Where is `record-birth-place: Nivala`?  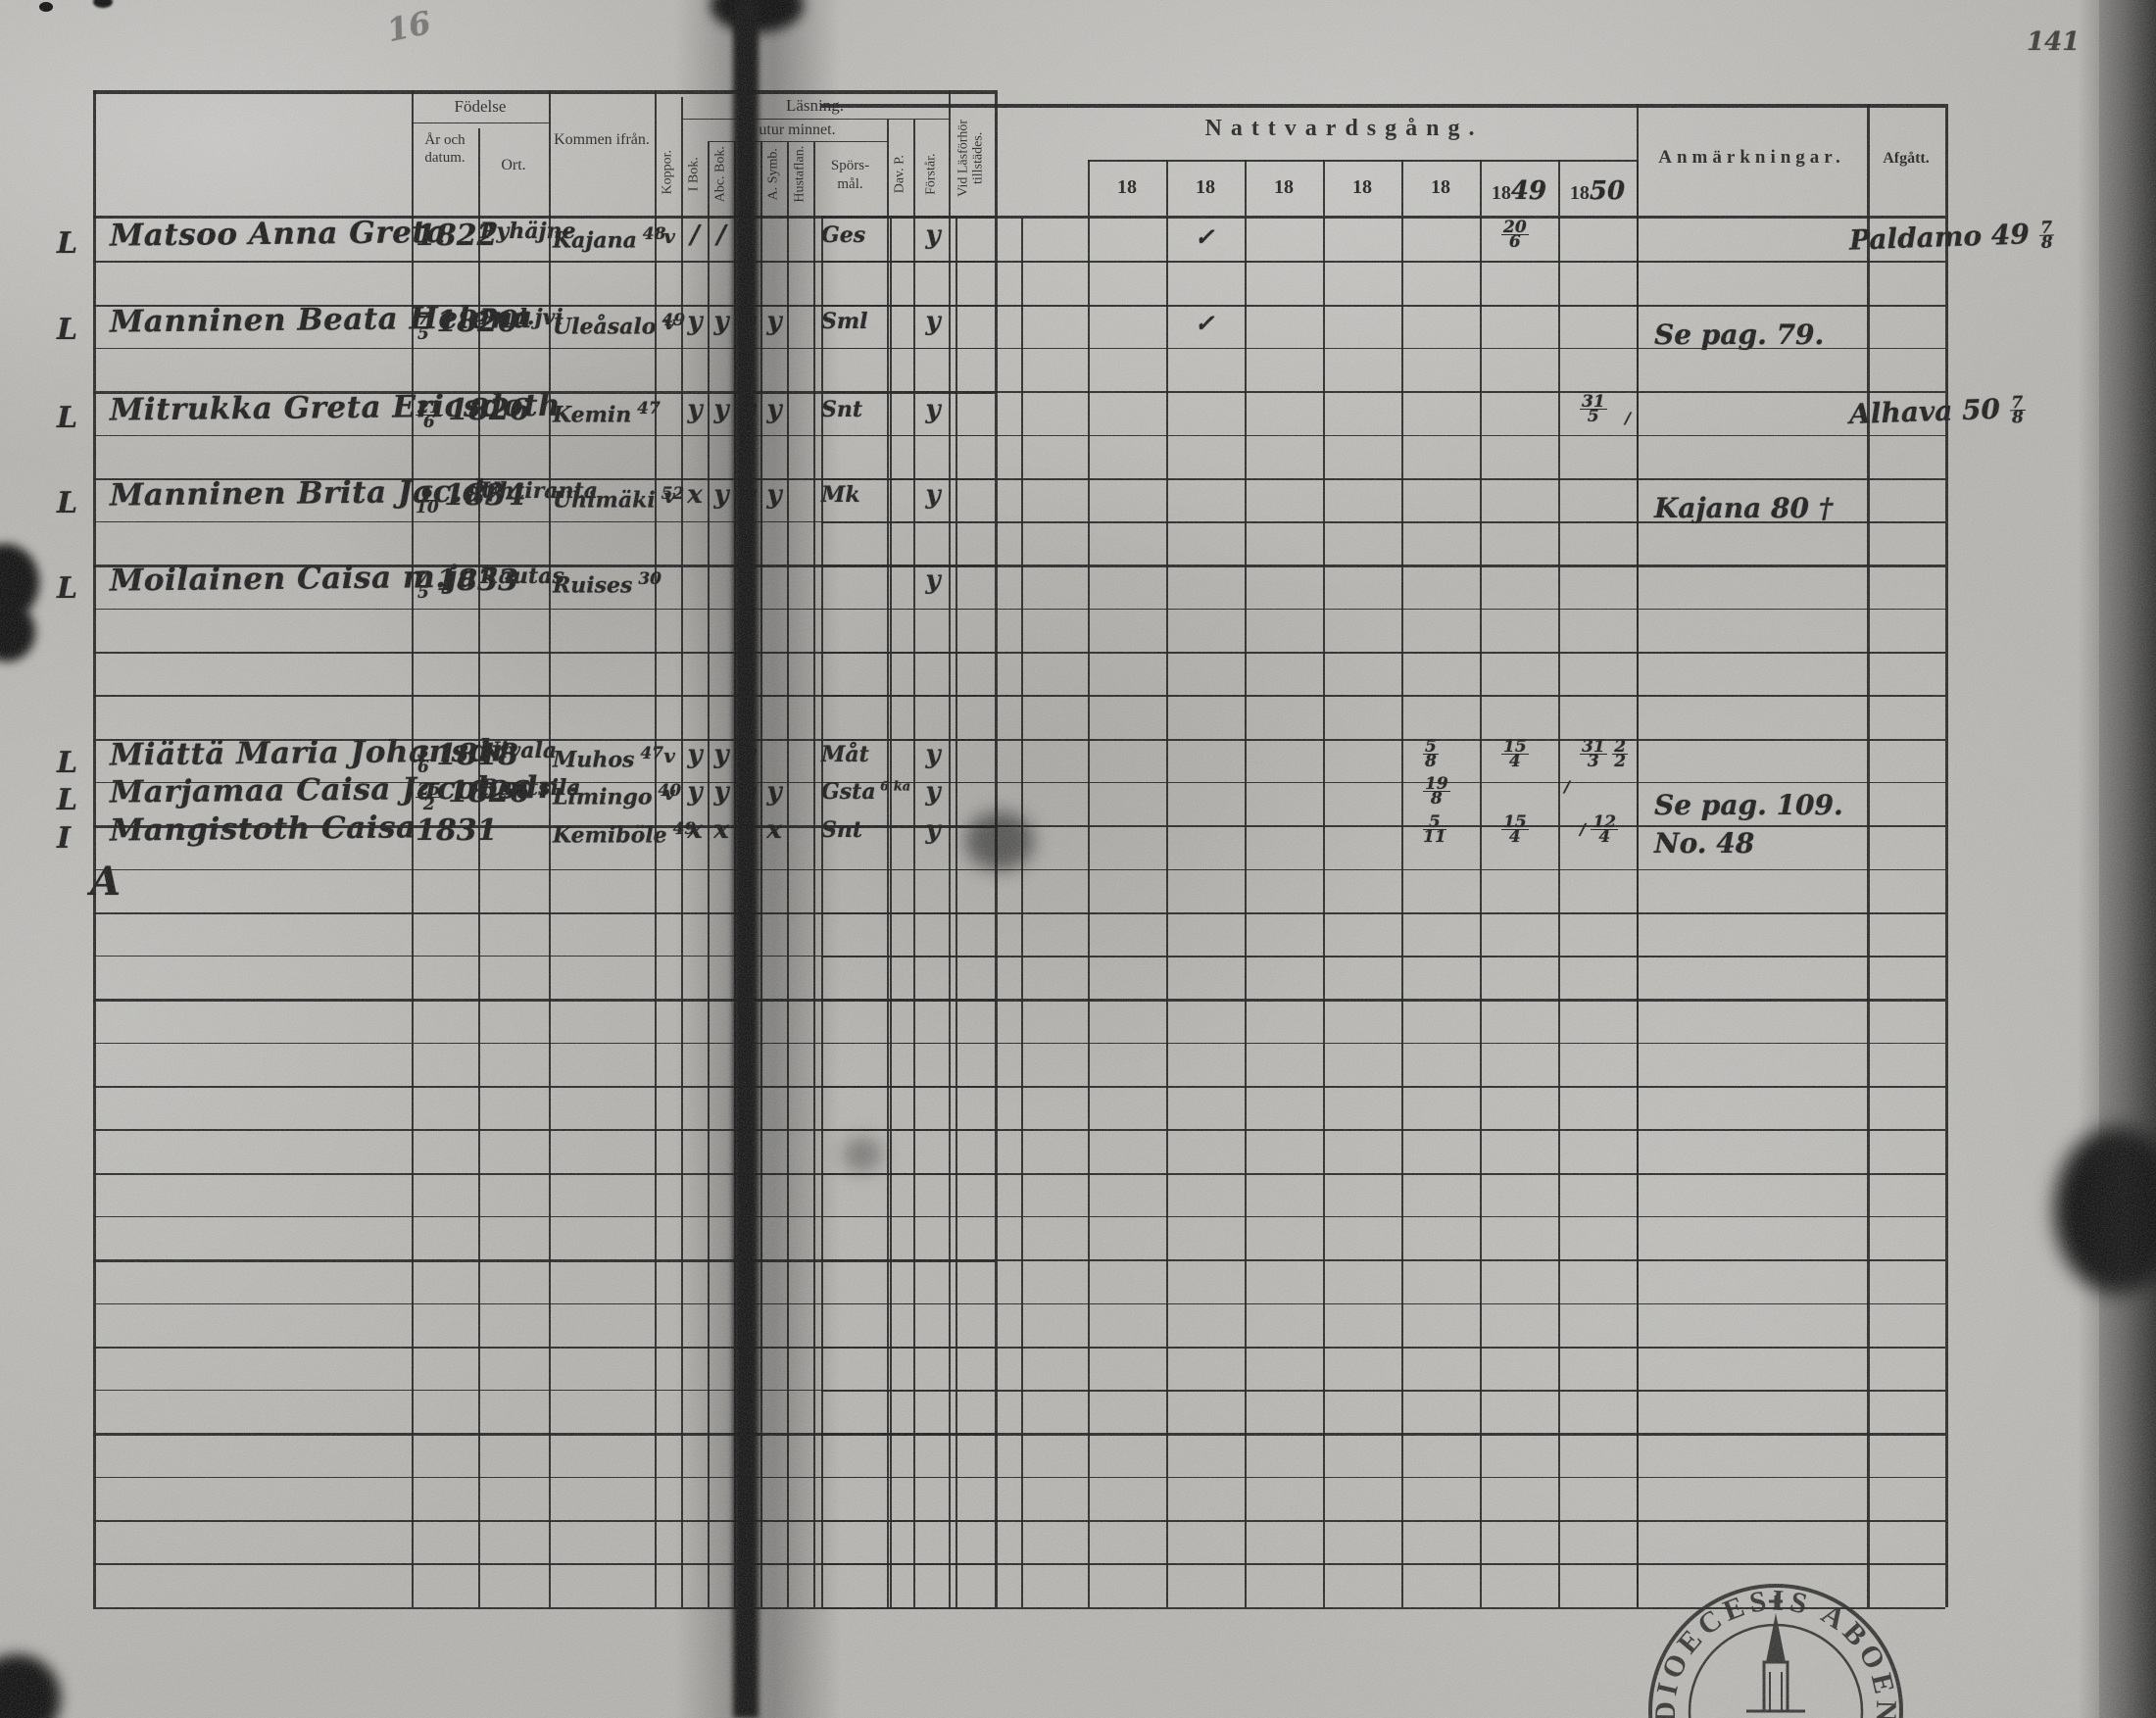 record-birth-place: Nivala is located at coordinates (519, 750).